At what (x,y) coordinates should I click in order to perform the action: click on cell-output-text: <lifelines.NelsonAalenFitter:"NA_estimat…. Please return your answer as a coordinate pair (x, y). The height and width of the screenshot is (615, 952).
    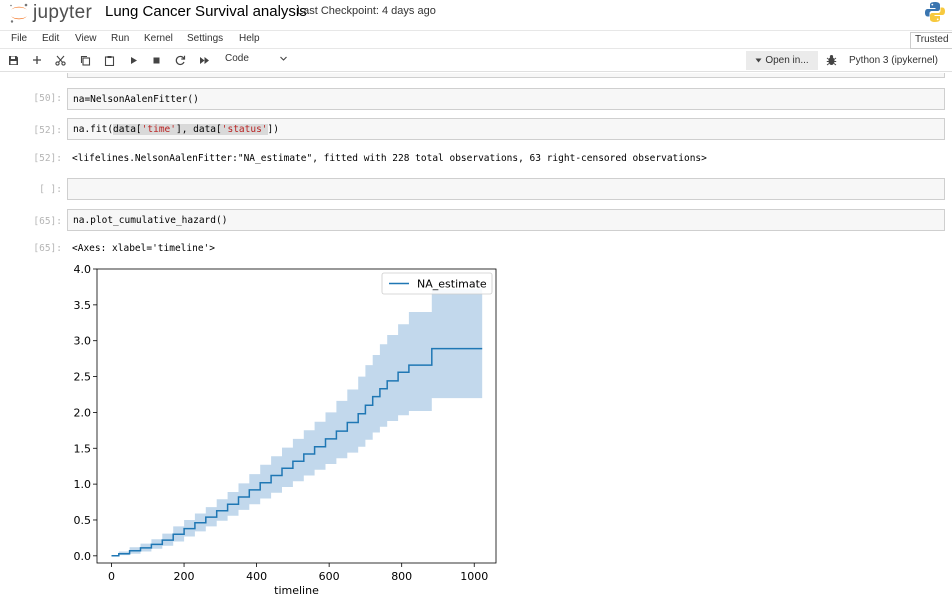
    Looking at the image, I should click on (389, 158).